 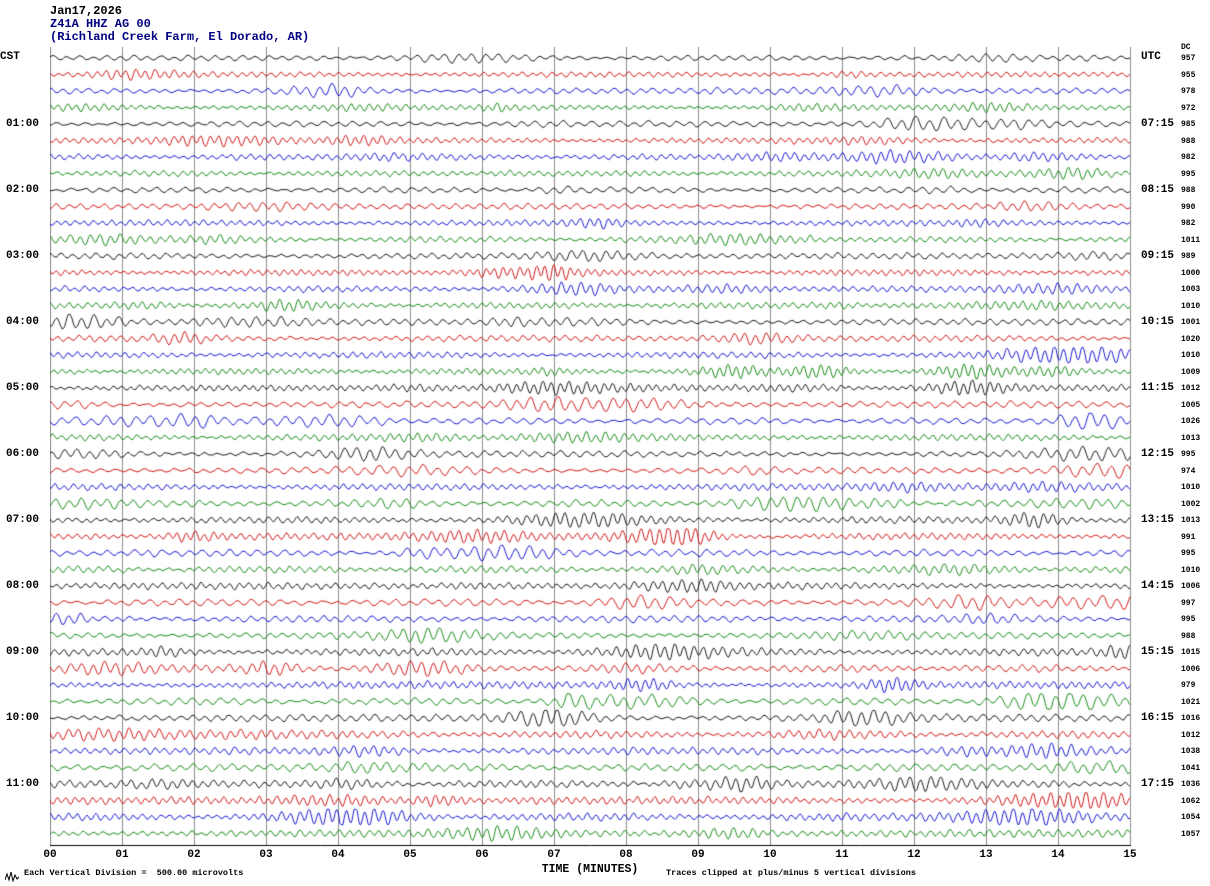 I want to click on dc-value: 1021, so click(x=1191, y=702).